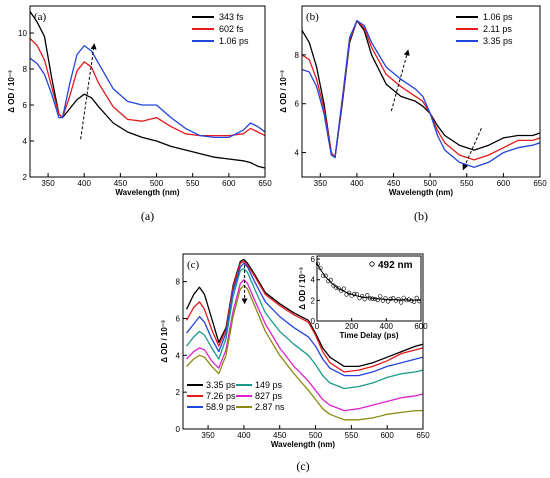 Image resolution: width=550 pixels, height=478 pixels. Describe the element at coordinates (178, 392) in the screenshot. I see `y-tick-label-c-1: 2` at that location.